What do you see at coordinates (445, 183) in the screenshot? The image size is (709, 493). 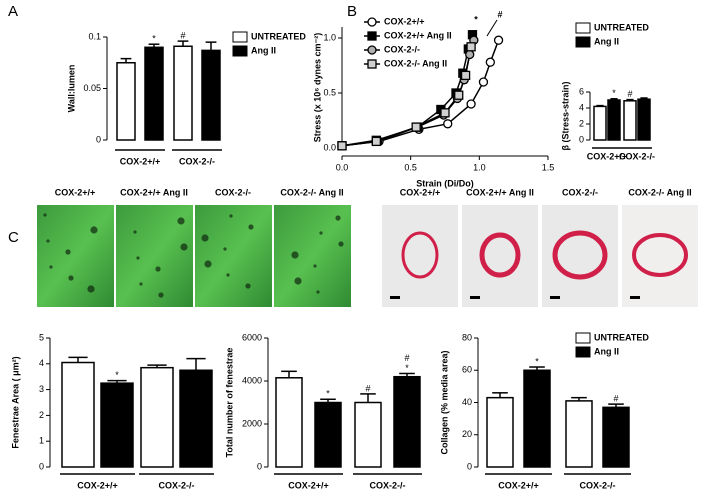 I see `x-axis-label: Strain (Di/Do)` at bounding box center [445, 183].